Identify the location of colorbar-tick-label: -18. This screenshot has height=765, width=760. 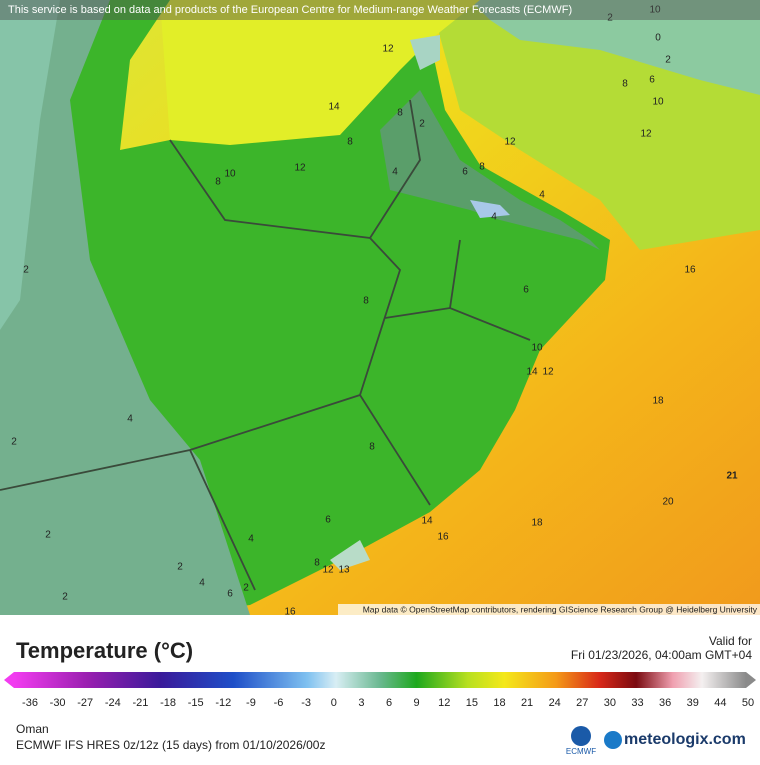
(168, 703).